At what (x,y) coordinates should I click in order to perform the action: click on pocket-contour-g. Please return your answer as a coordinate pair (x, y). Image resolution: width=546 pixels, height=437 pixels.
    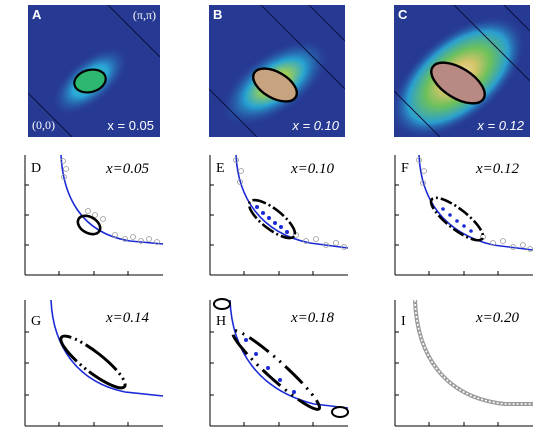
    Looking at the image, I should click on (93, 362).